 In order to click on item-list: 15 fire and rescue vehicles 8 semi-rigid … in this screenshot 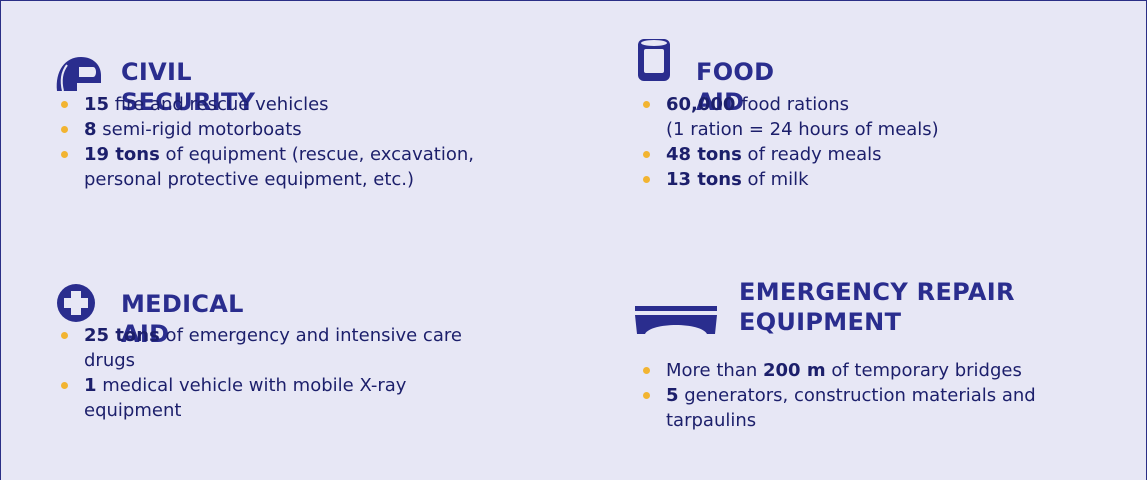, I will do `click(269, 142)`.